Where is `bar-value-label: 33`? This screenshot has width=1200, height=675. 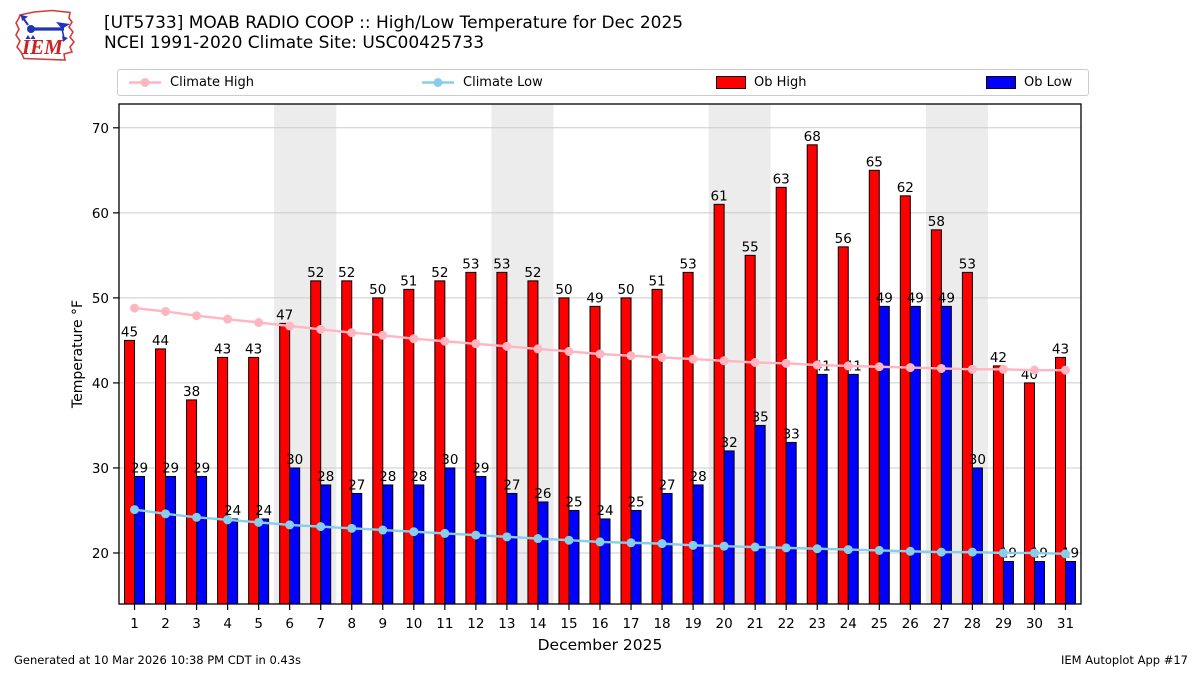
bar-value-label: 33 is located at coordinates (791, 434).